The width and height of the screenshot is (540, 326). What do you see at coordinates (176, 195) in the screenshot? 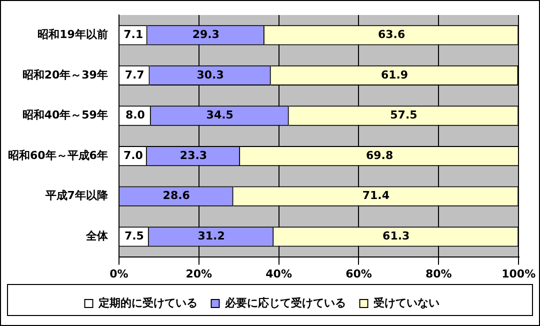
I see `data-label: 28.6` at bounding box center [176, 195].